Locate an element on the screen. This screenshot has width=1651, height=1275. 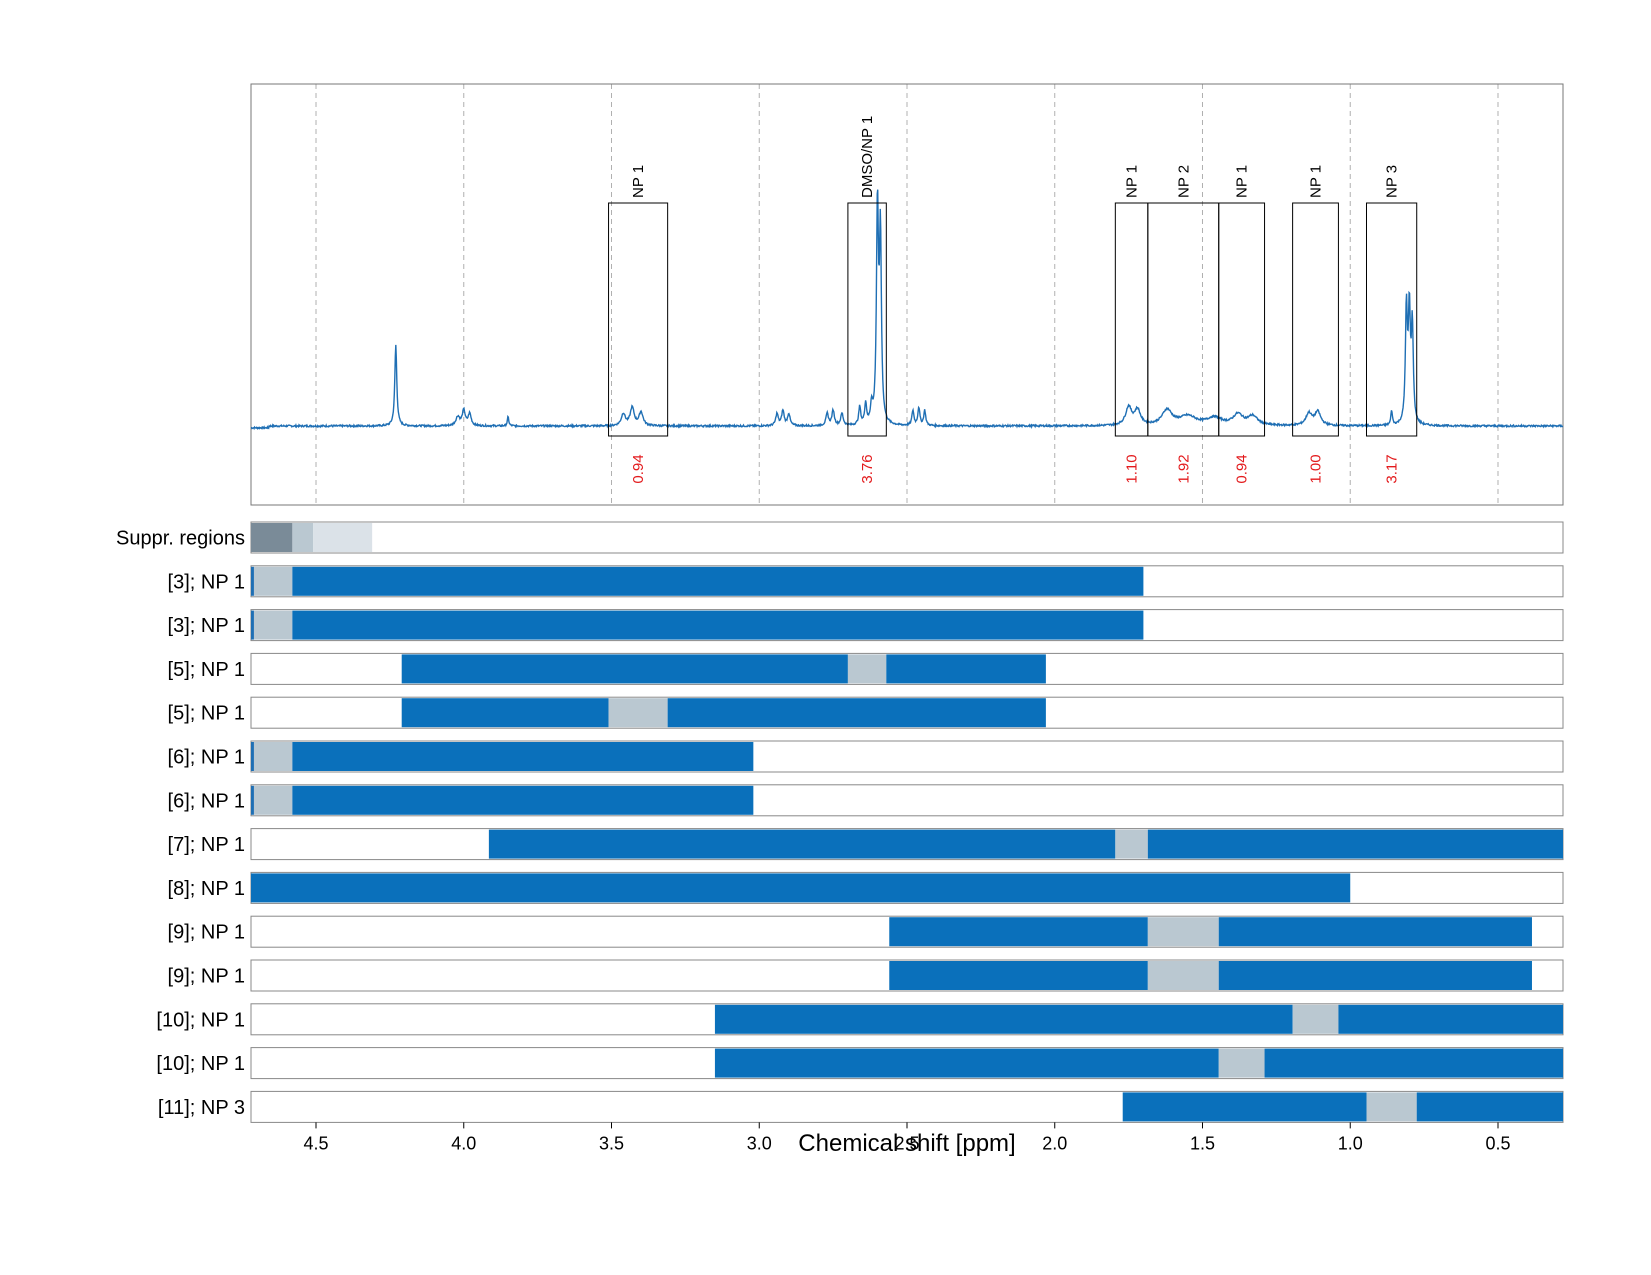
x-axis-title: Chemical shift [ppm] is located at coordinates (906, 1143).